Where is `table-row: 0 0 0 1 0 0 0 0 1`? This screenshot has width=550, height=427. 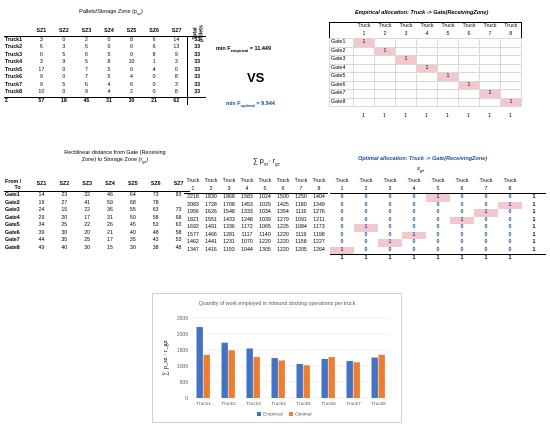 table-row: 0 0 0 1 0 0 0 0 1 is located at coordinates (438, 235).